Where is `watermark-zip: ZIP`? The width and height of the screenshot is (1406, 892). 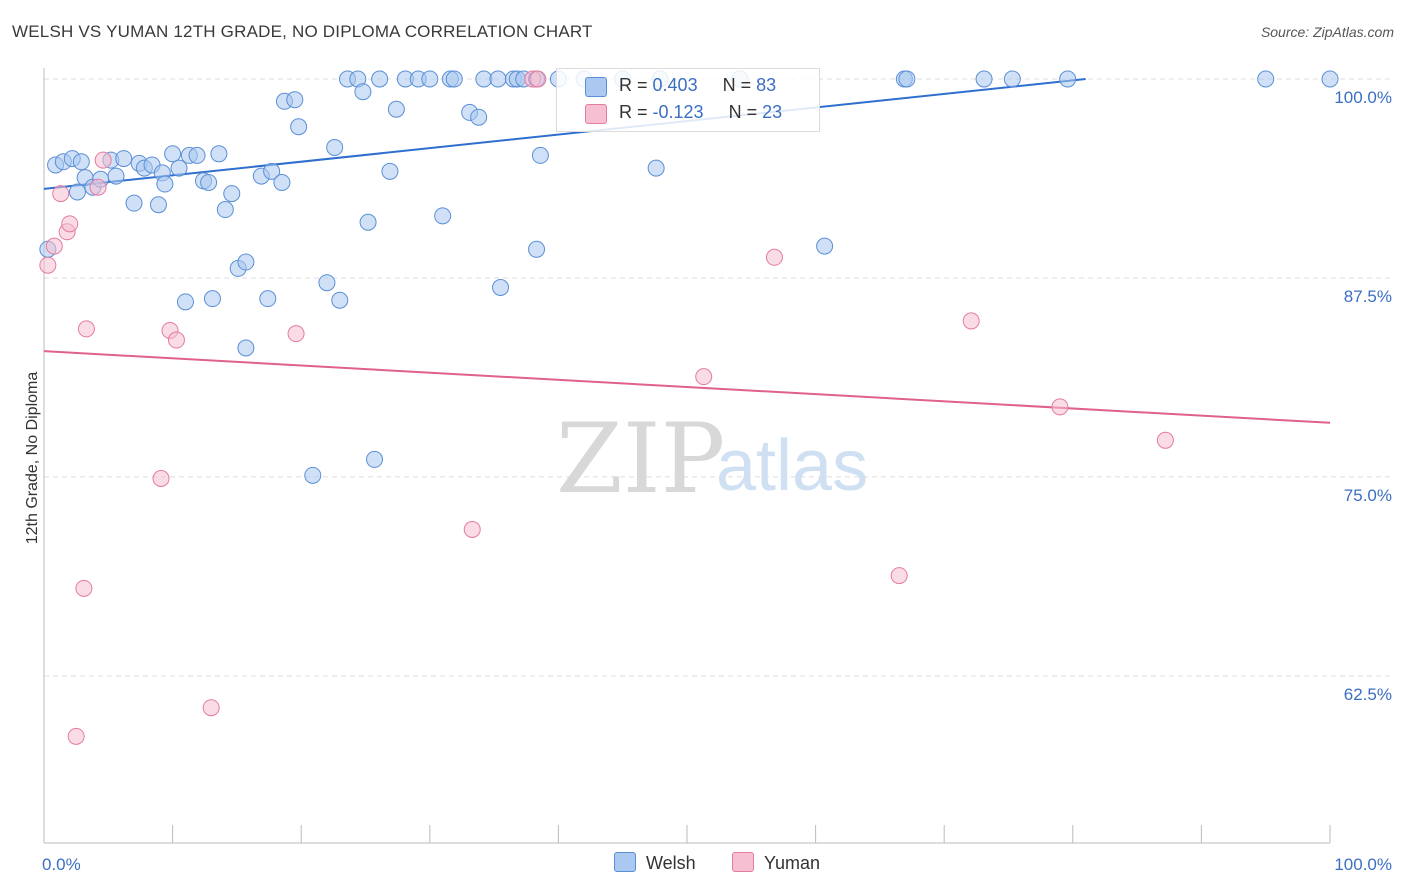 watermark-zip: ZIP is located at coordinates (640, 459).